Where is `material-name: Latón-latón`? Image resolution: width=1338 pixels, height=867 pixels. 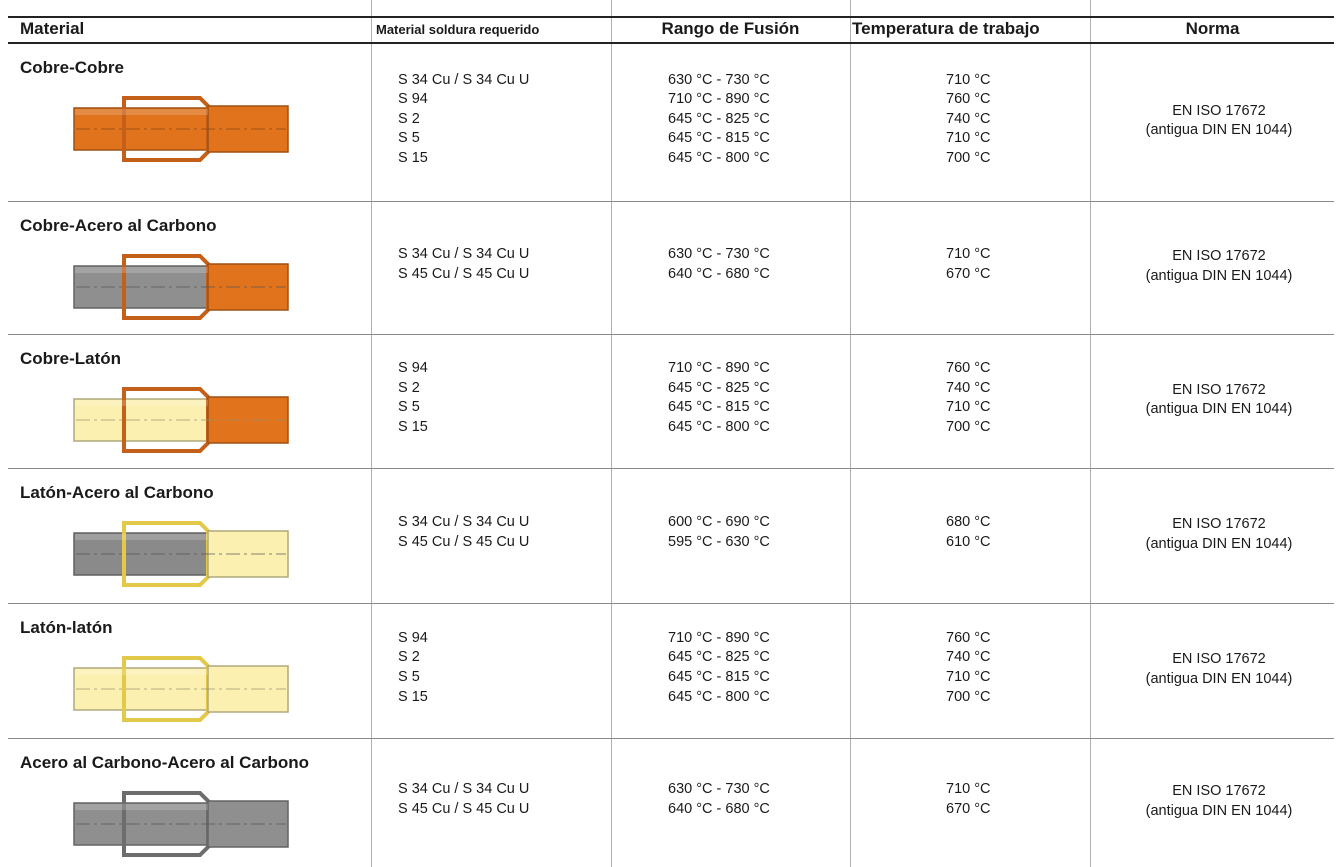 material-name: Latón-latón is located at coordinates (66, 627).